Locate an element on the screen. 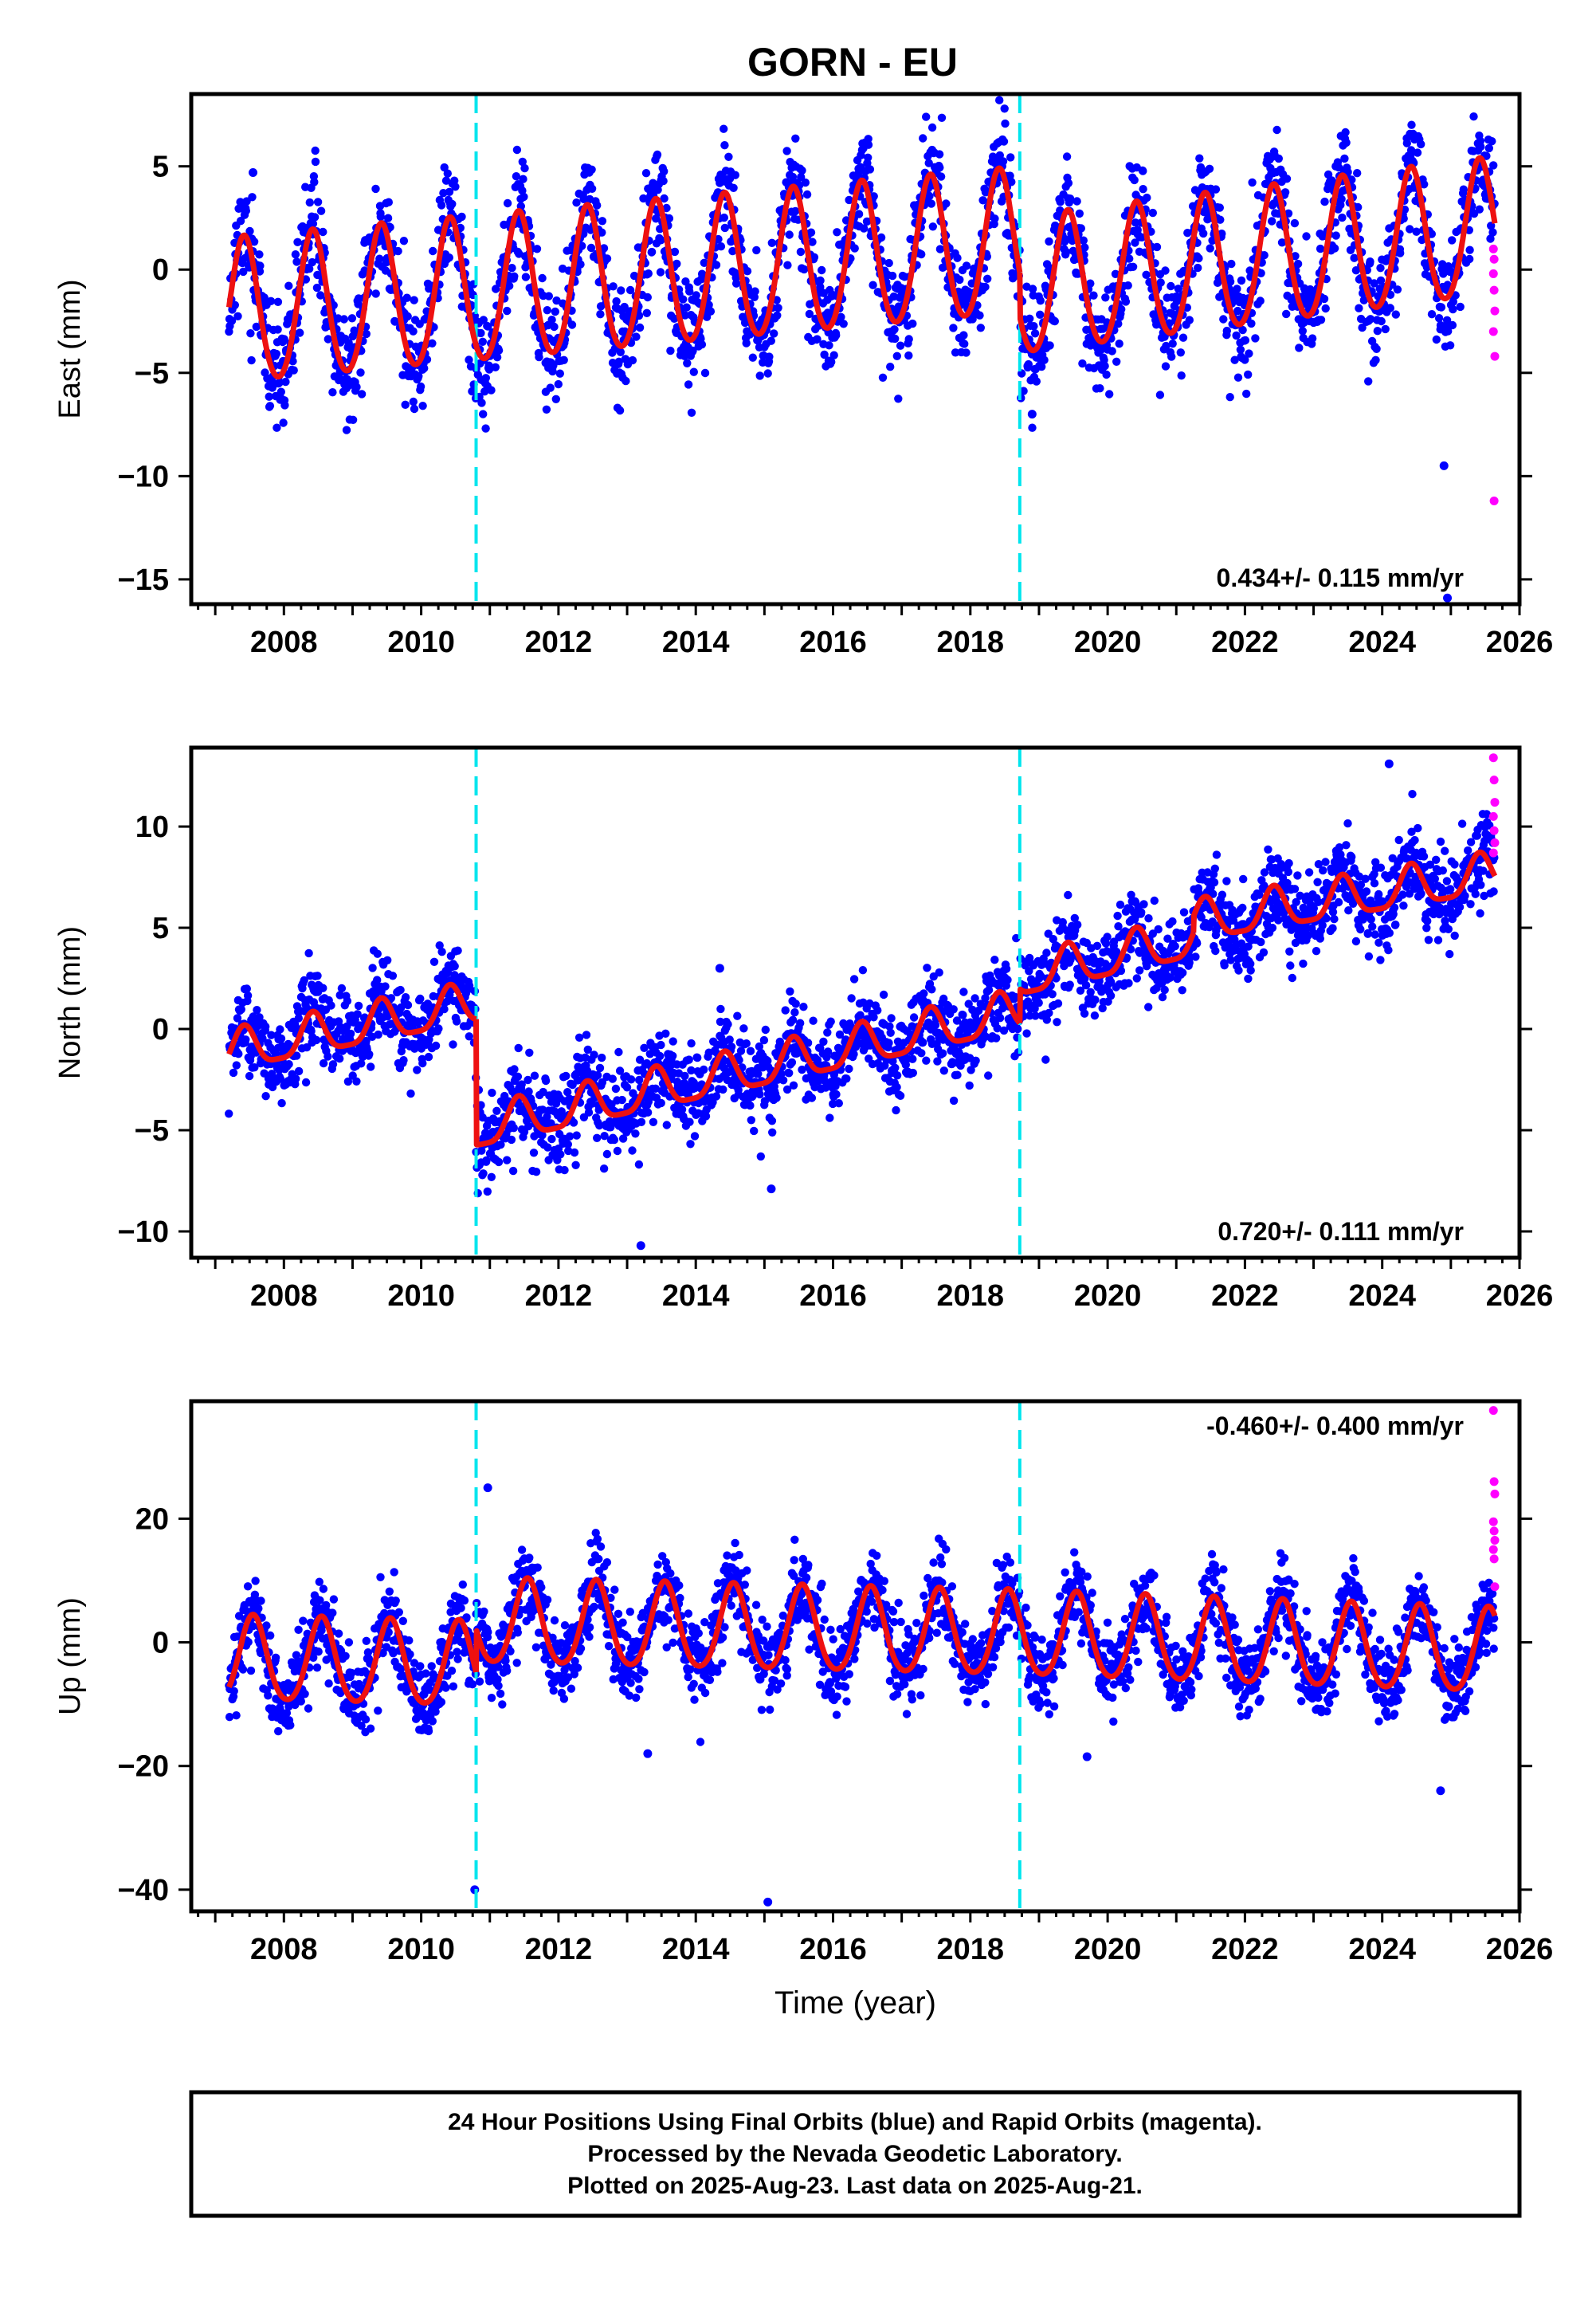 Image resolution: width=1596 pixels, height=2317 pixels. y-tick-label: 0 is located at coordinates (161, 270).